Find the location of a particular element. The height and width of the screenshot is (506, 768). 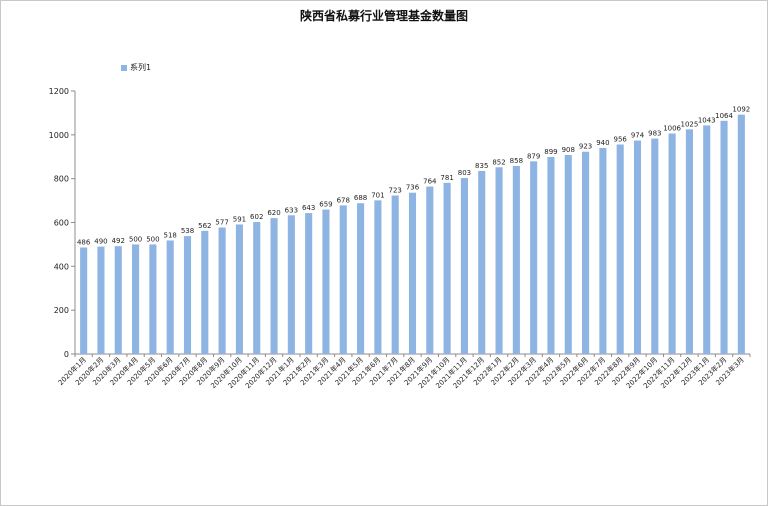

y-tick-label: 800 is located at coordinates (61, 179).